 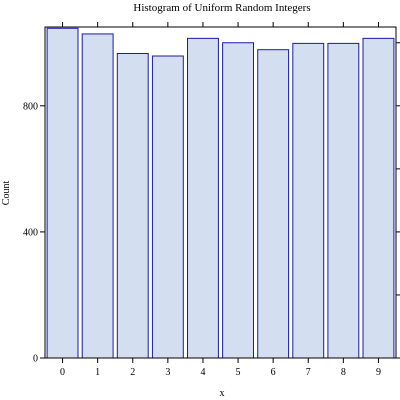 I want to click on x-tick-label-1: 1, so click(x=97, y=372).